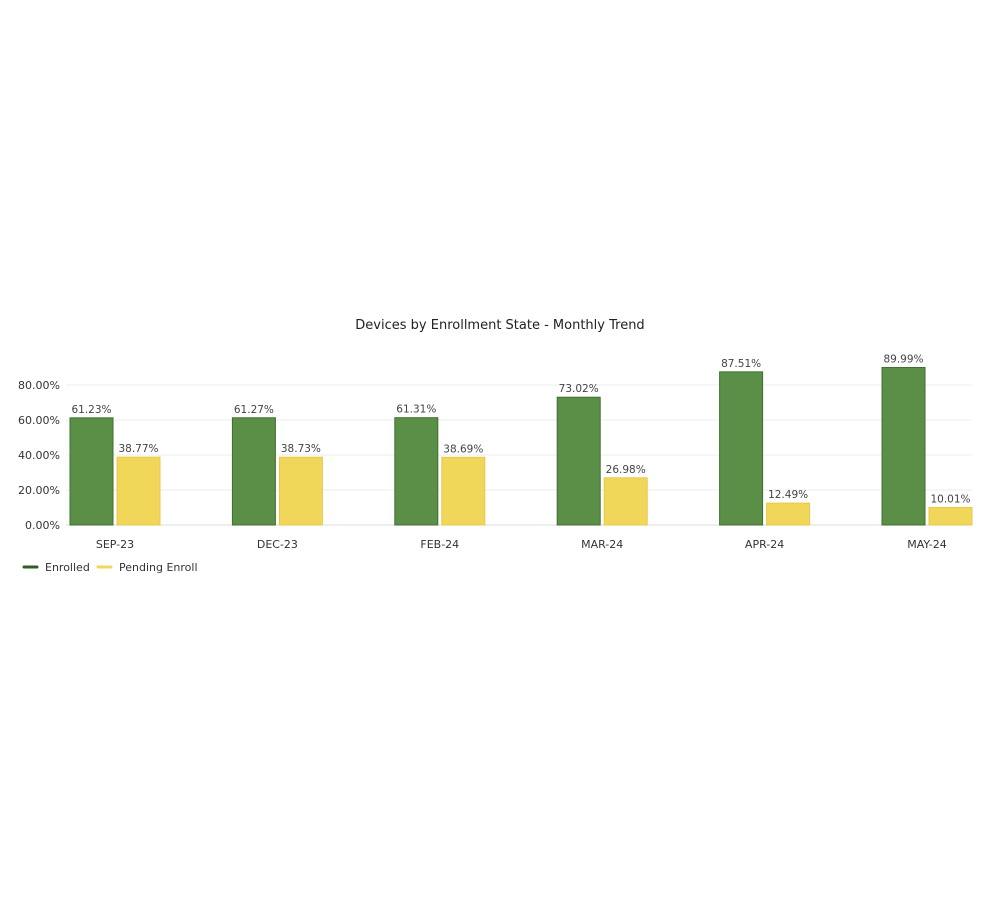 This screenshot has height=900, width=1000. Describe the element at coordinates (254, 410) in the screenshot. I see `data-label: 61.27%` at that location.